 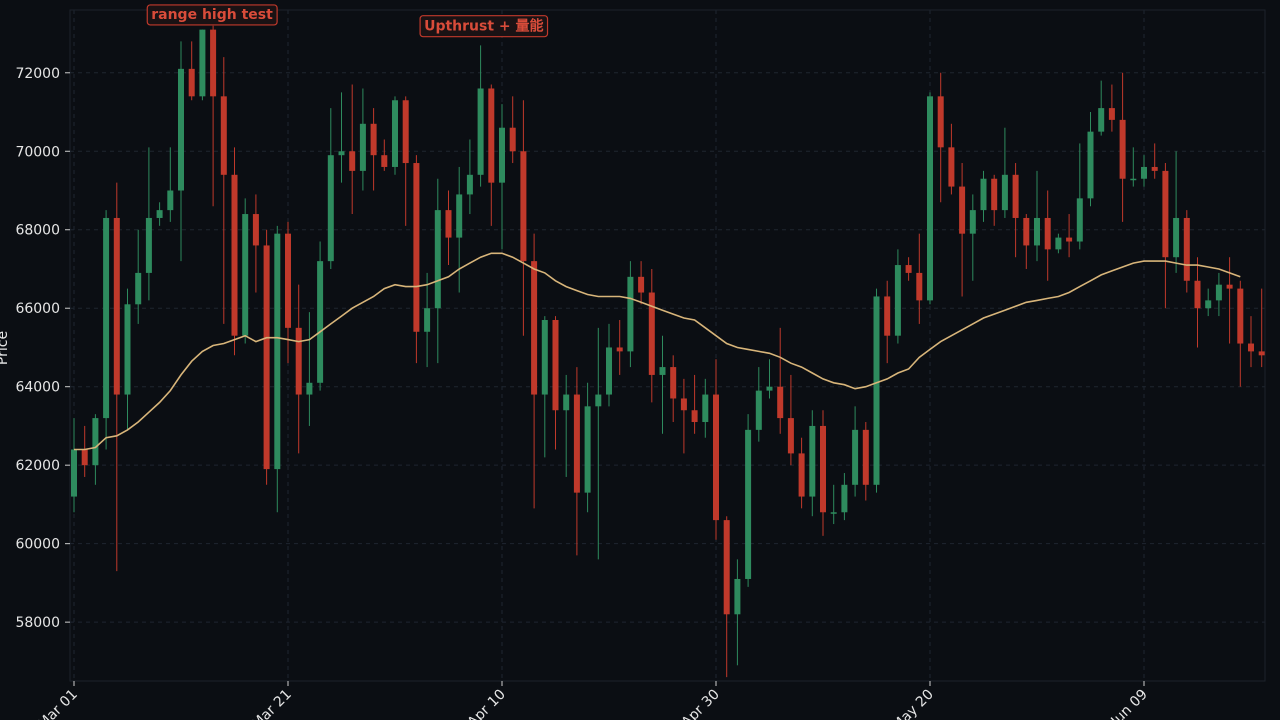 What do you see at coordinates (37, 152) in the screenshot?
I see `y-tick-label: 70000` at bounding box center [37, 152].